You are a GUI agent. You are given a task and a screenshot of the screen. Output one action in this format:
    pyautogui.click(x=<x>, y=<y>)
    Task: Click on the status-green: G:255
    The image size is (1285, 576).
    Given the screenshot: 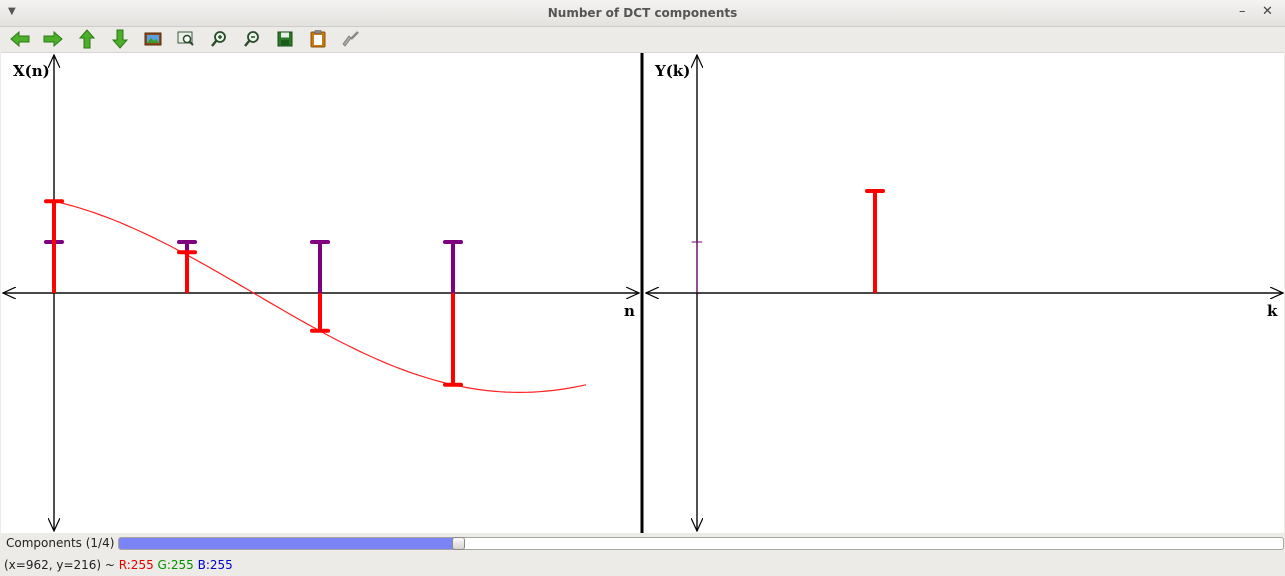 What is the action you would take?
    pyautogui.click(x=175, y=565)
    